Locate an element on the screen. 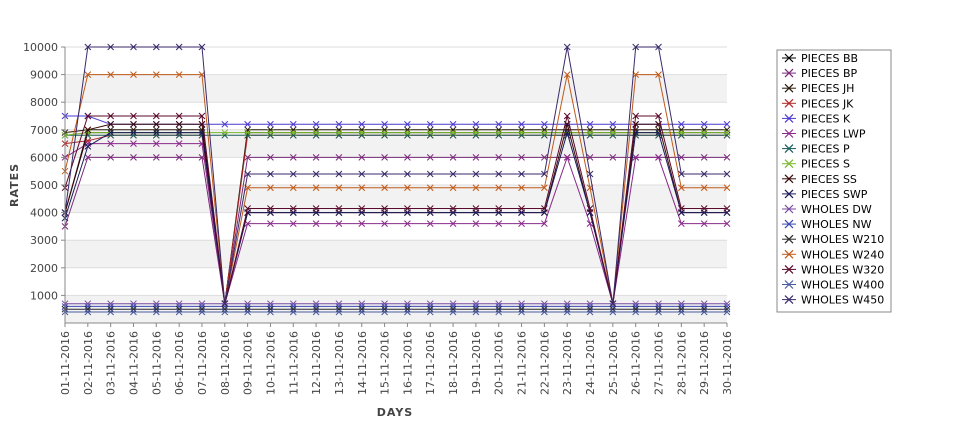 This screenshot has height=429, width=975. x-tick-label: 10-11-2016 is located at coordinates (270, 363).